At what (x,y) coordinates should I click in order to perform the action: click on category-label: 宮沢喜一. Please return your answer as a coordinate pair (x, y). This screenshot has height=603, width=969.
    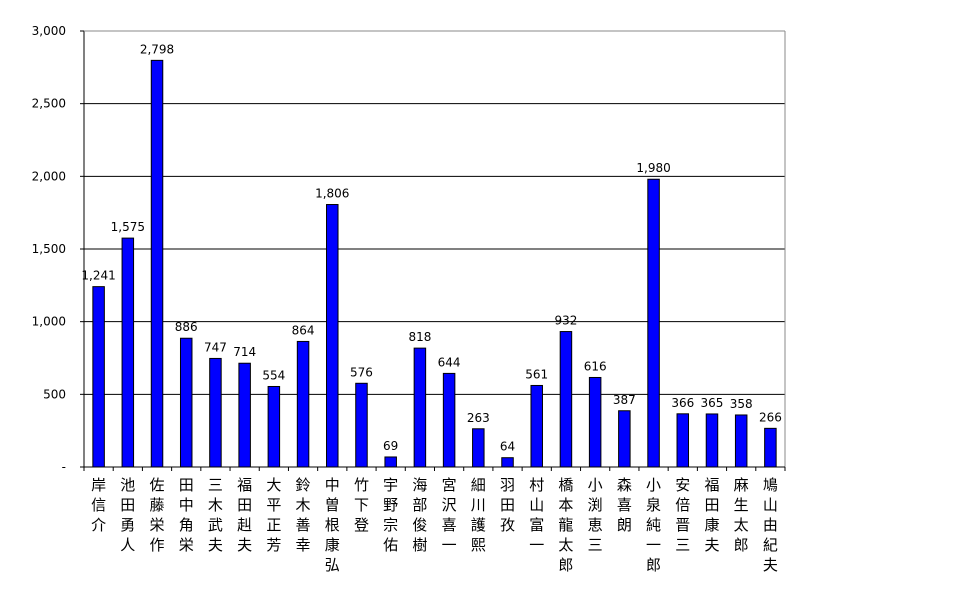
    Looking at the image, I should click on (449, 515).